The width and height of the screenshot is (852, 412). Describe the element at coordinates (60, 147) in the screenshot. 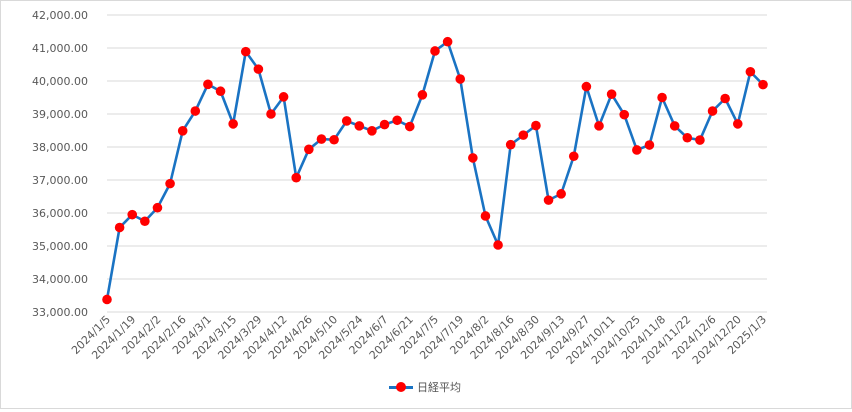

I see `y-tick-label: 38,000.00` at that location.